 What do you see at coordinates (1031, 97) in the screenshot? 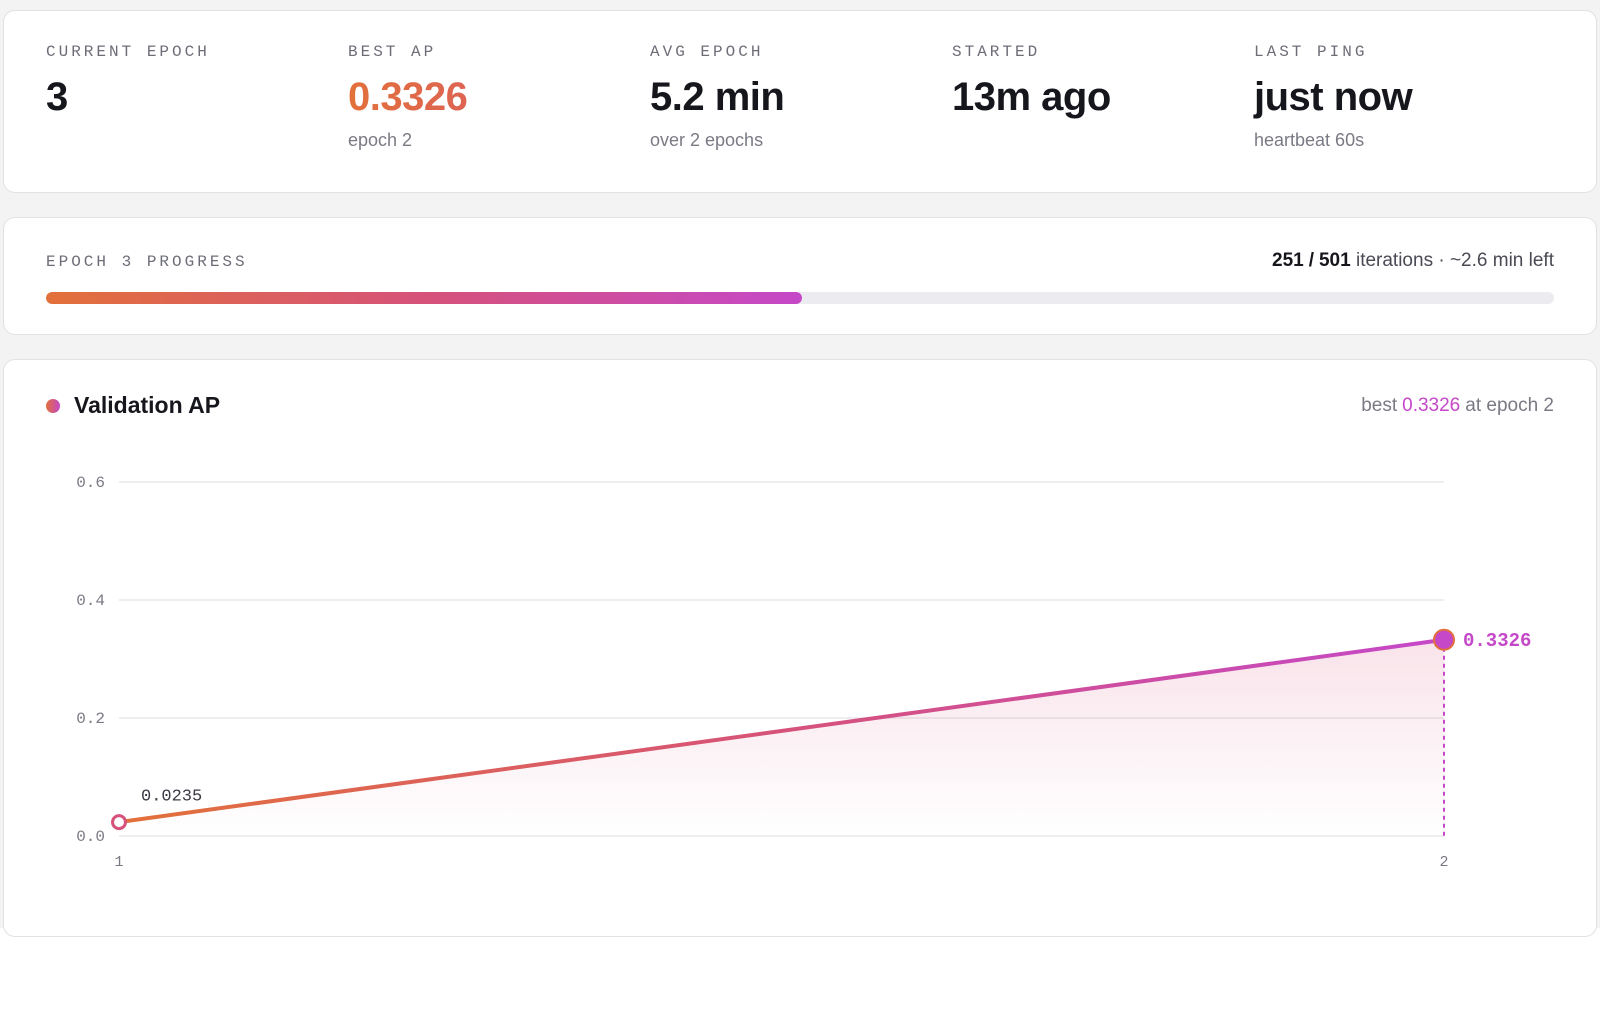
I see `stat-value: 13m ago` at bounding box center [1031, 97].